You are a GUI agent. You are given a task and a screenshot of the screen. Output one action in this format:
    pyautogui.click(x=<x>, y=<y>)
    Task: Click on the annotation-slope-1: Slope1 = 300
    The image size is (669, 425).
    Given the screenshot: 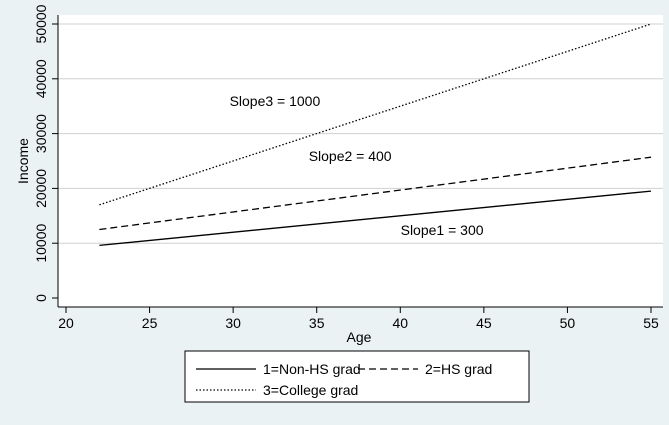 What is the action you would take?
    pyautogui.click(x=442, y=230)
    